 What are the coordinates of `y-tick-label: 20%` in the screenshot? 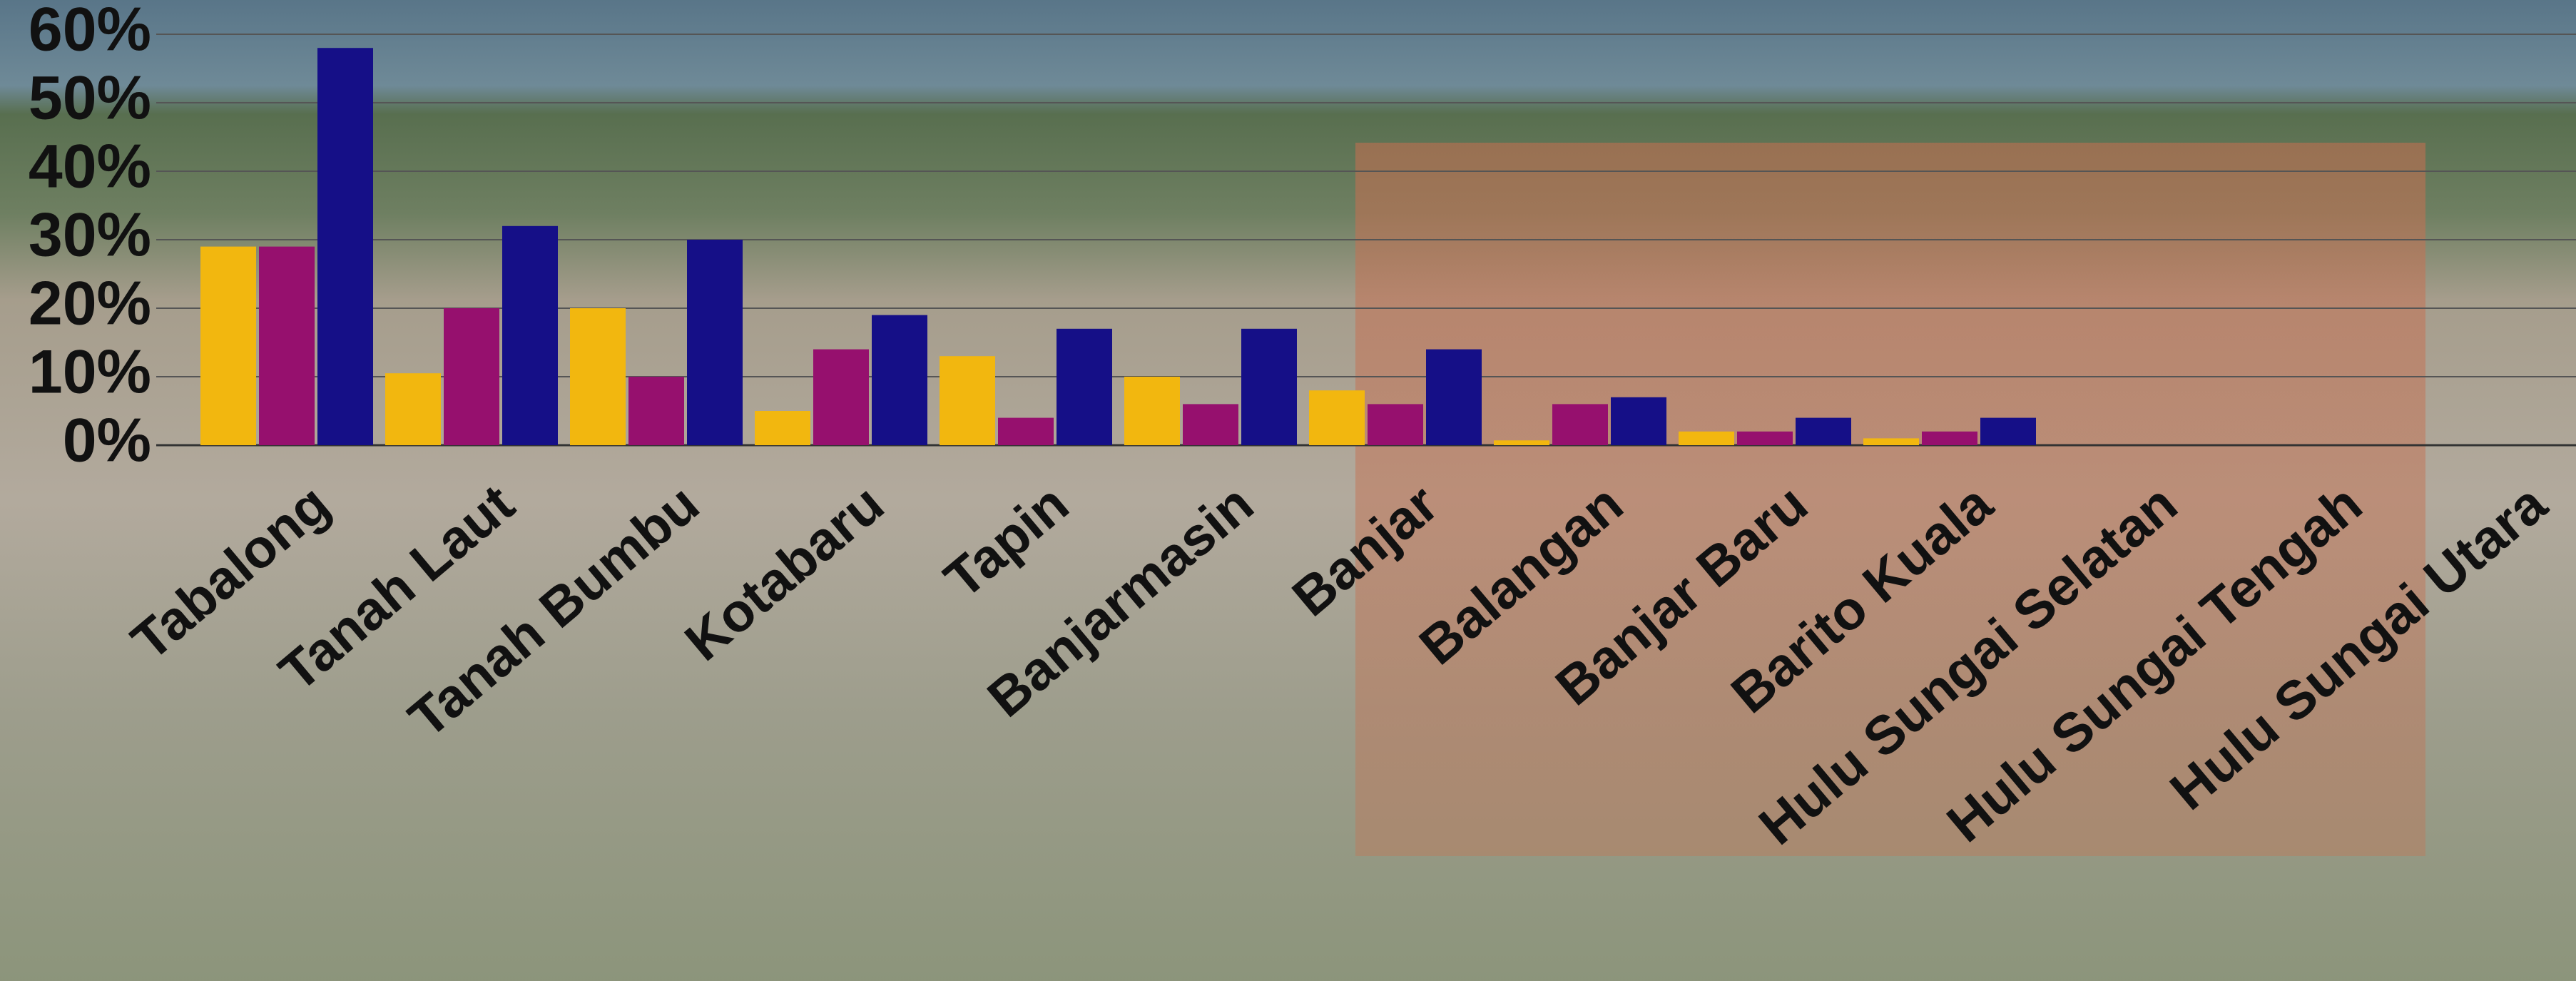 It's located at (90, 304).